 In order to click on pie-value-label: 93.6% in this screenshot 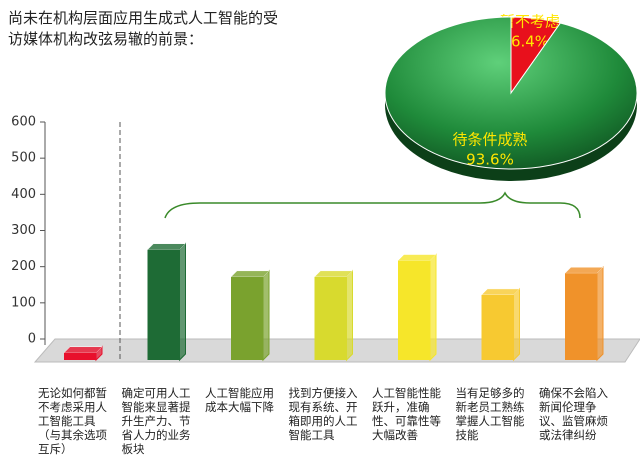, I will do `click(490, 160)`.